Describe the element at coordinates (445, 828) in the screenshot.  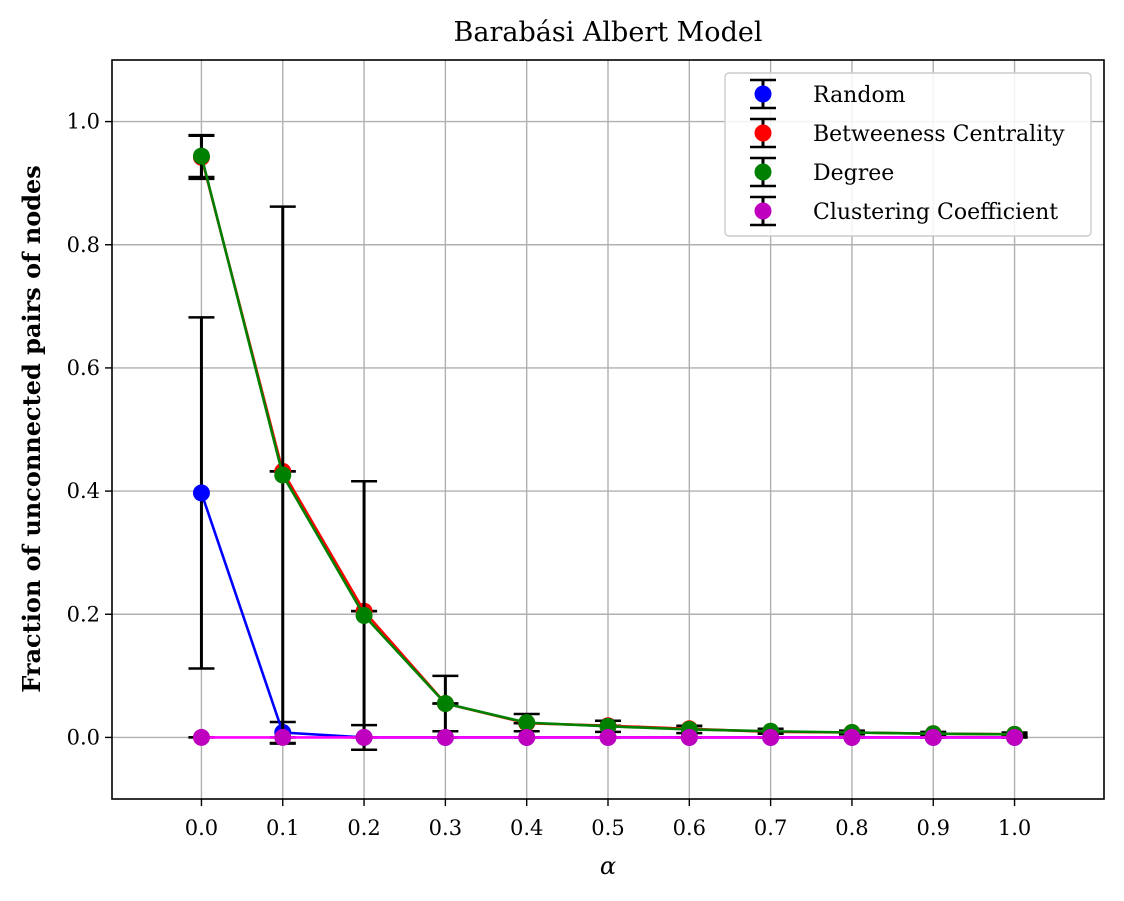
I see `x-tick-label: 0.3` at that location.